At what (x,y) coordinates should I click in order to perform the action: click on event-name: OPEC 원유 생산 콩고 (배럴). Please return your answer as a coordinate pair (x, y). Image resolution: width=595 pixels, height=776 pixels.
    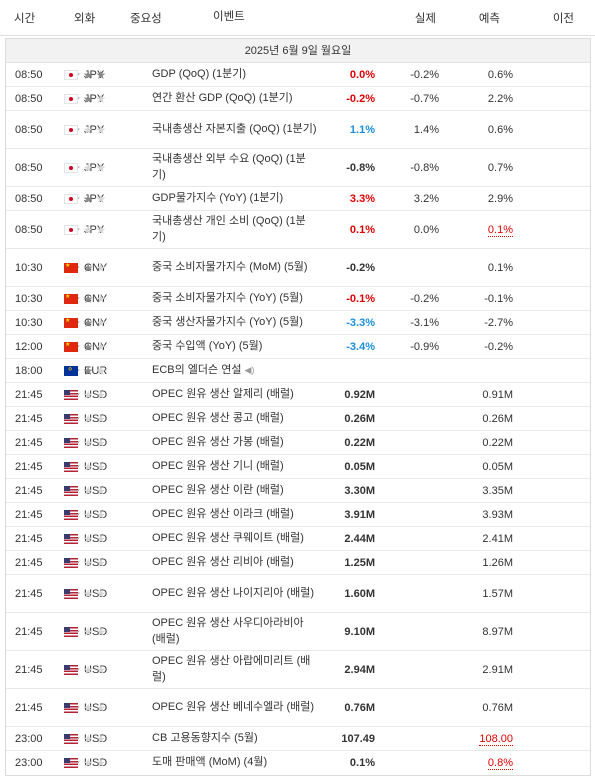
    Looking at the image, I should click on (235, 419).